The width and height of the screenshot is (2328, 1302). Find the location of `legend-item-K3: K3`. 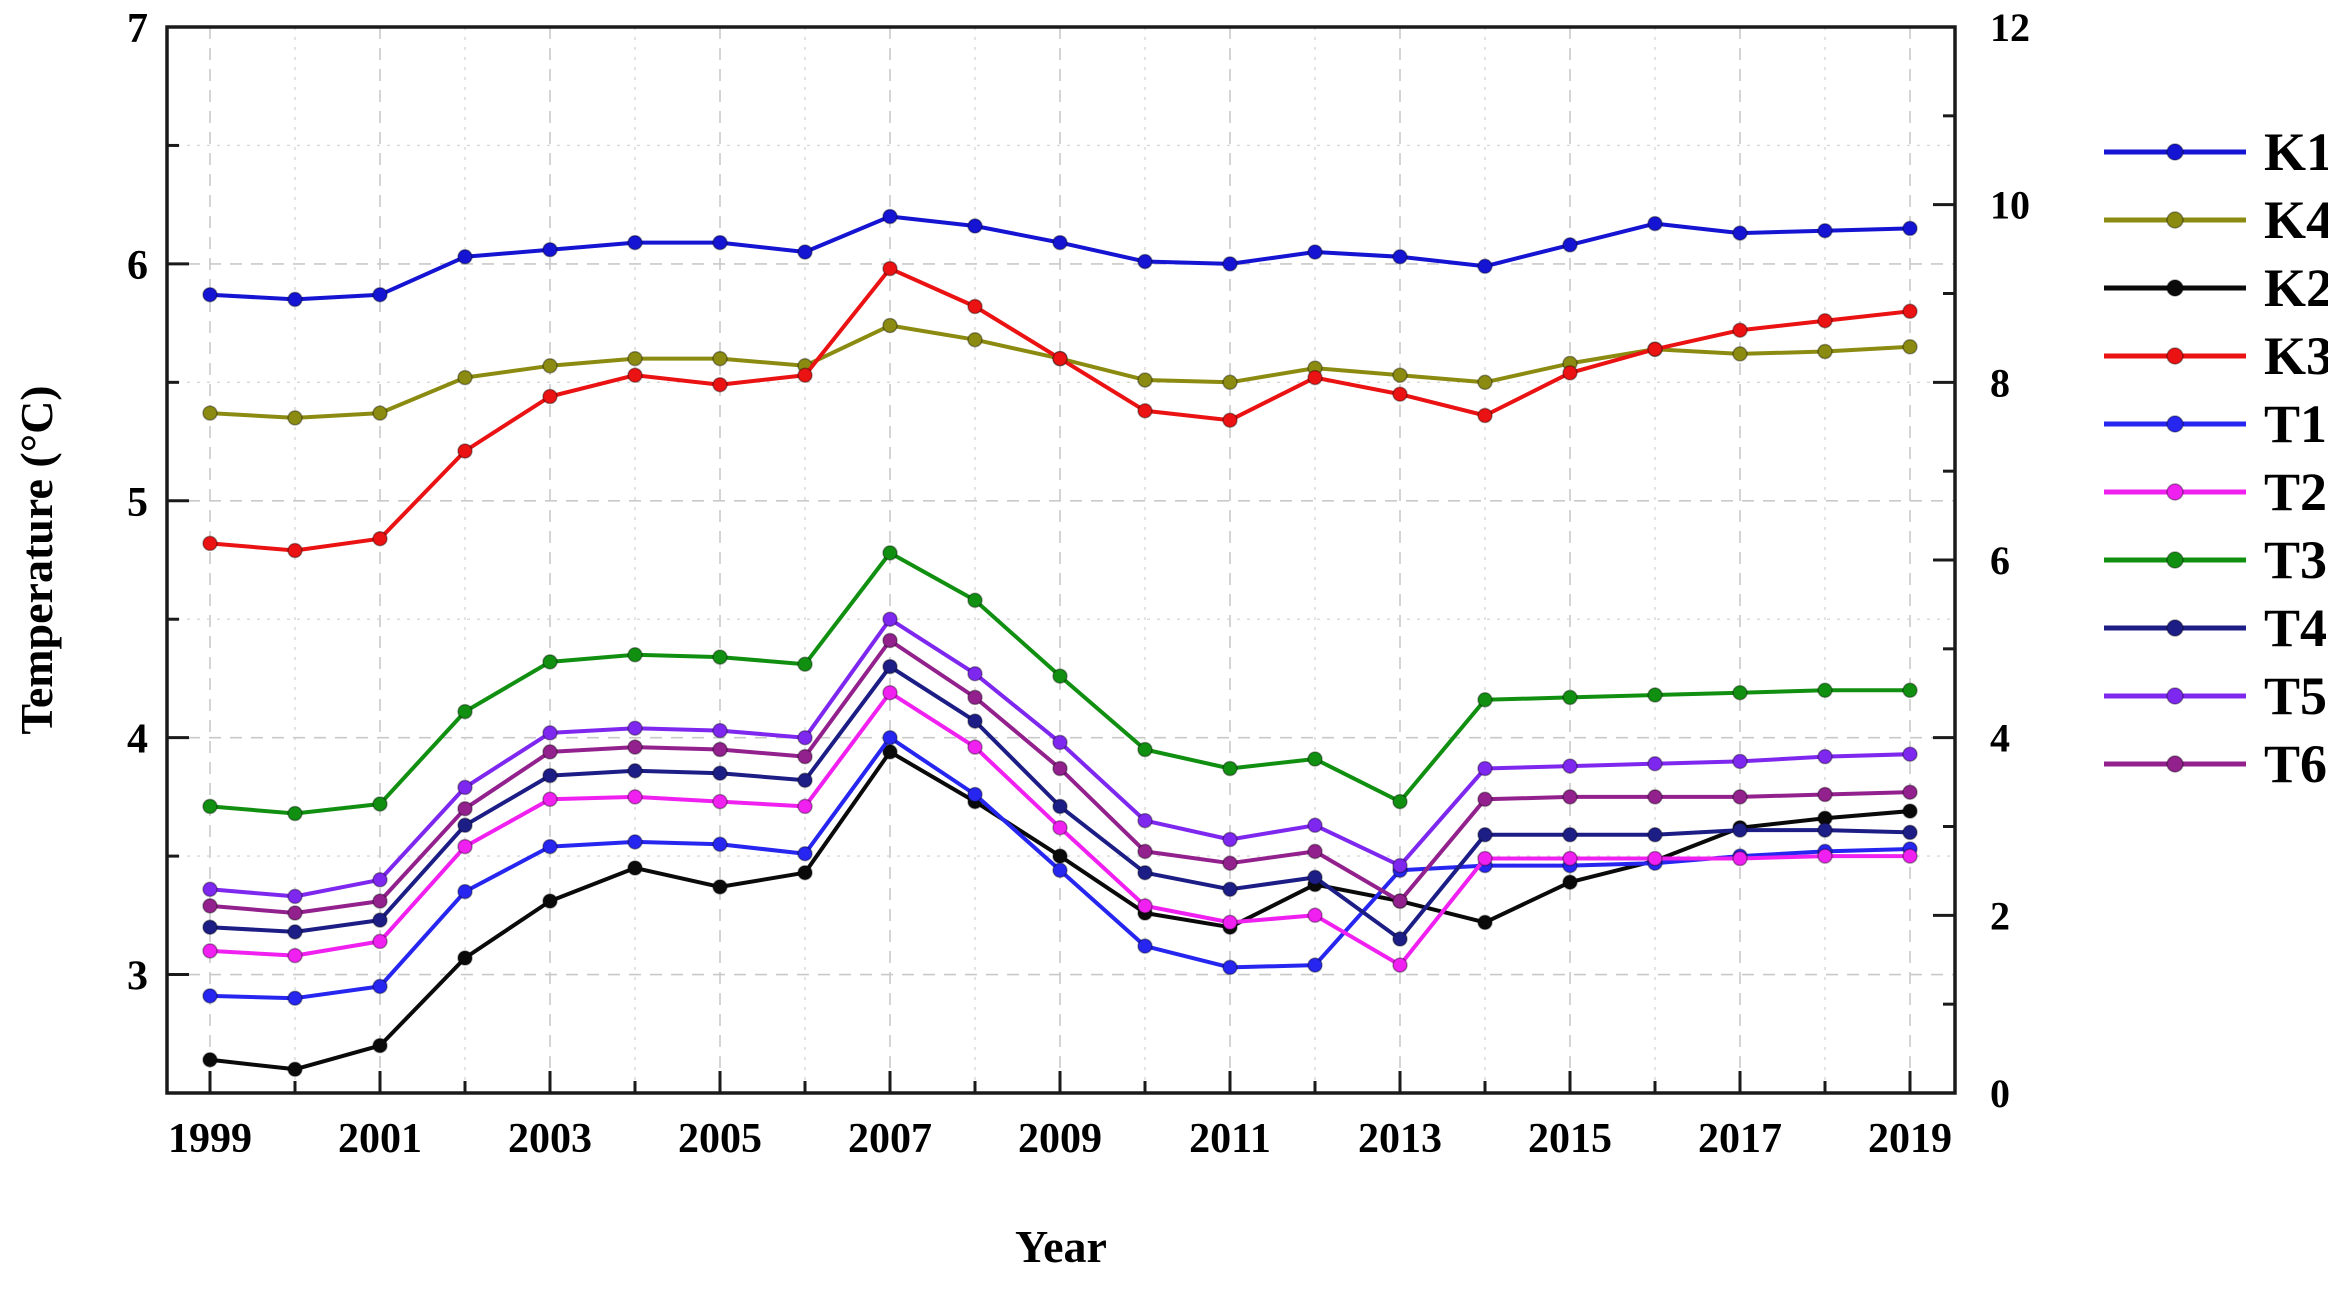

legend-item-K3: K3 is located at coordinates (2214, 356).